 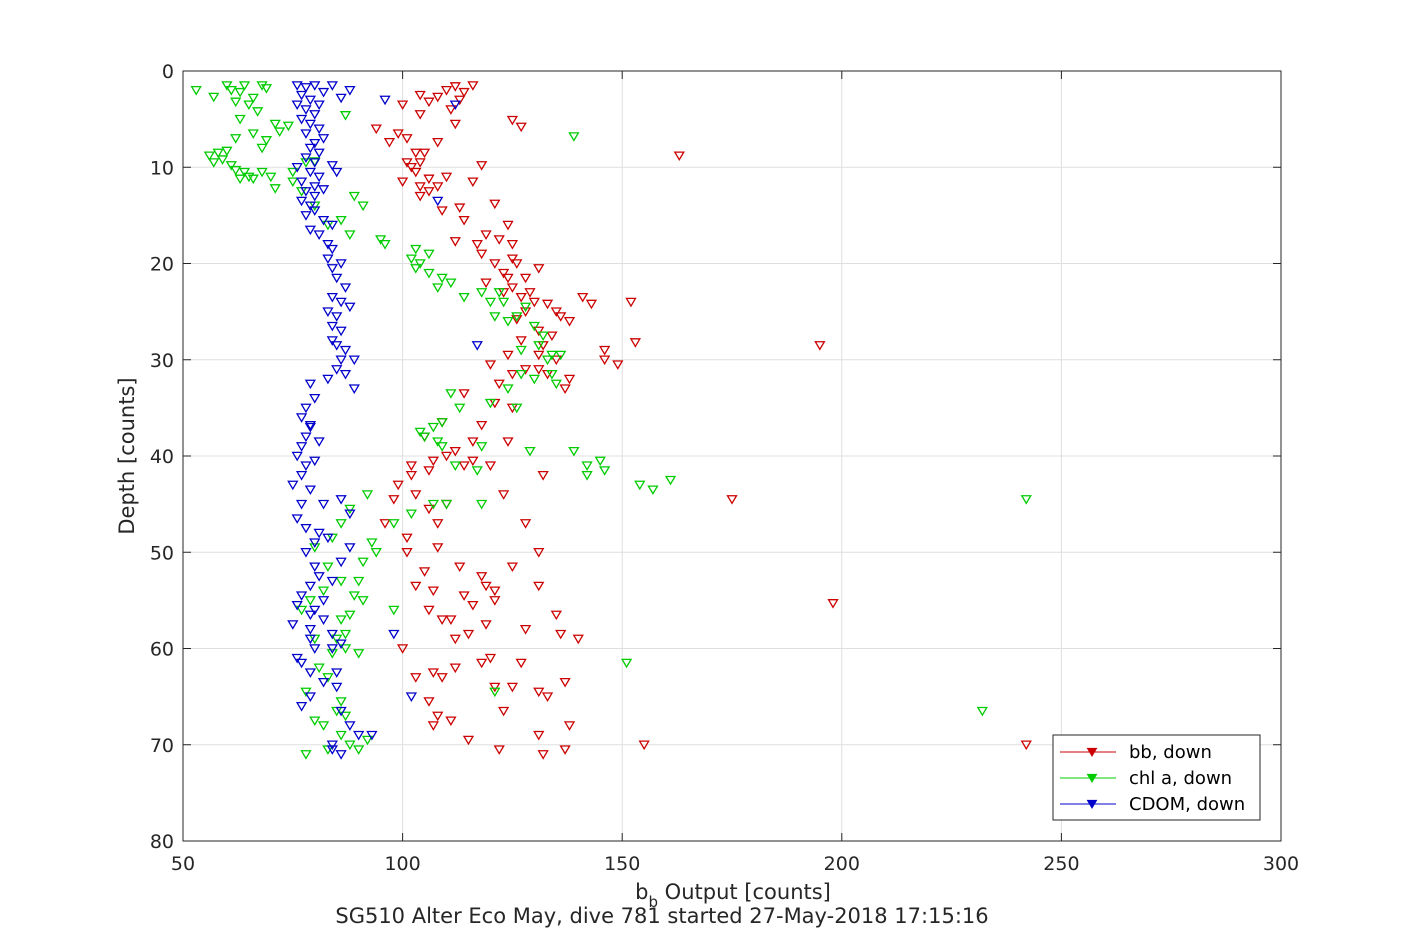 I want to click on x-tick-label: 50, so click(x=183, y=864).